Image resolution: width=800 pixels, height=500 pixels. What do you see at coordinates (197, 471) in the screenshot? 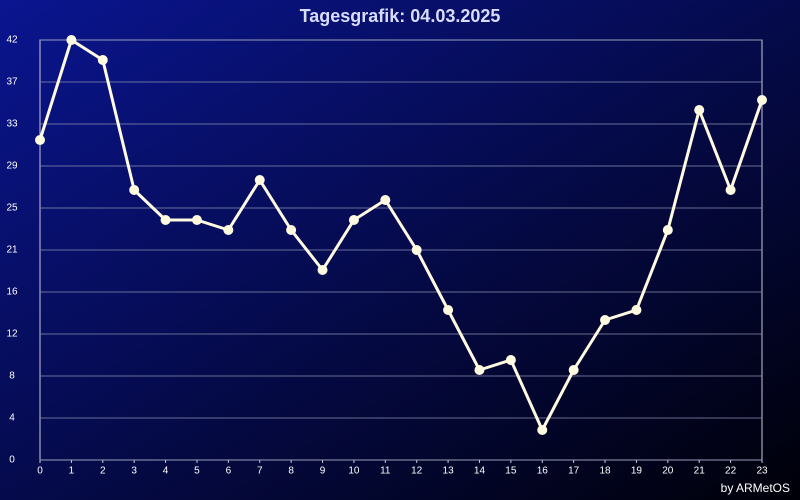
I see `x-tick-label: 5` at bounding box center [197, 471].